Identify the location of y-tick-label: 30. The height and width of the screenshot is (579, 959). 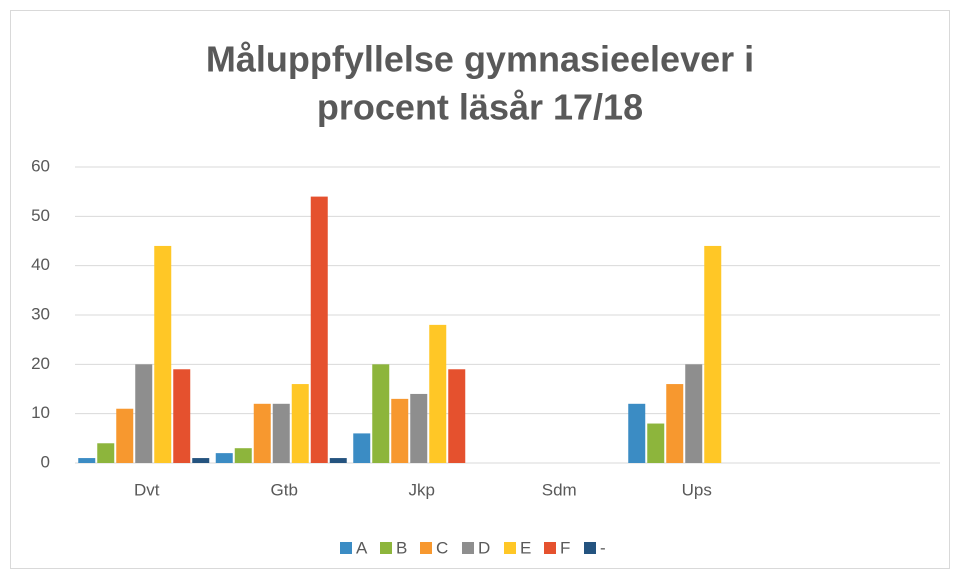
(40, 313).